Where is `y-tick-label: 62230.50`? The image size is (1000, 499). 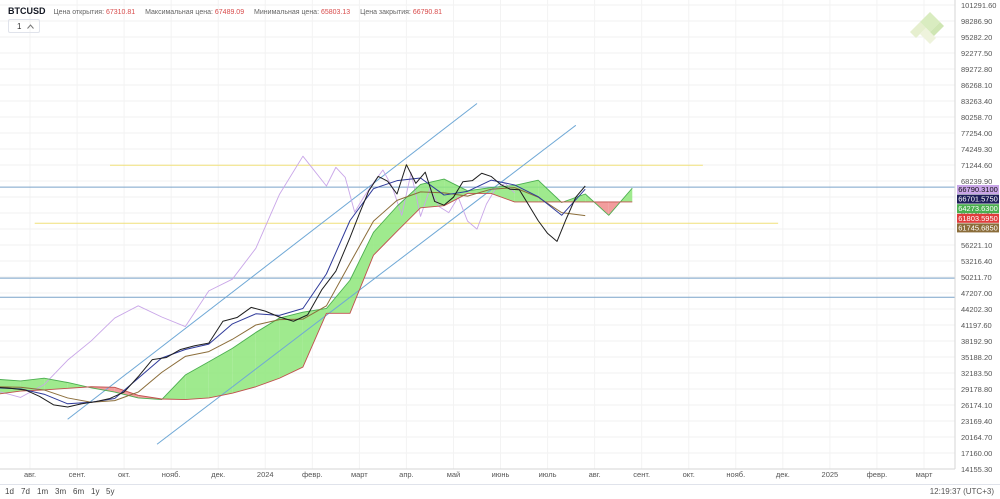 y-tick-label: 62230.50 is located at coordinates (976, 213).